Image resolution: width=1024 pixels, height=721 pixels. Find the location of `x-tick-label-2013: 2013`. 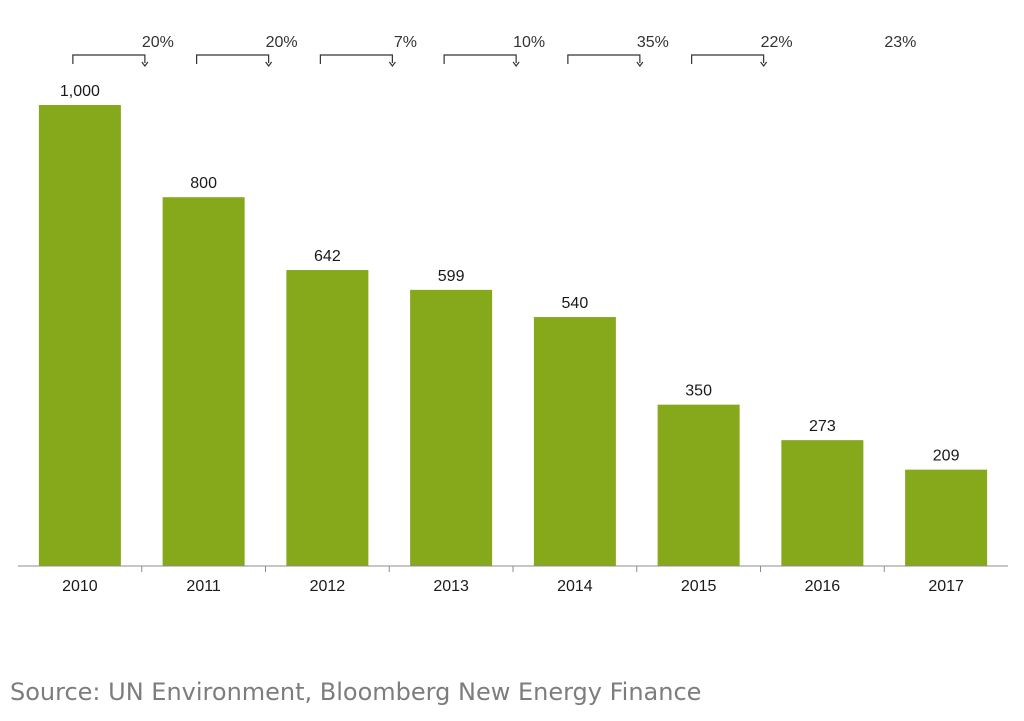

x-tick-label-2013: 2013 is located at coordinates (451, 586).